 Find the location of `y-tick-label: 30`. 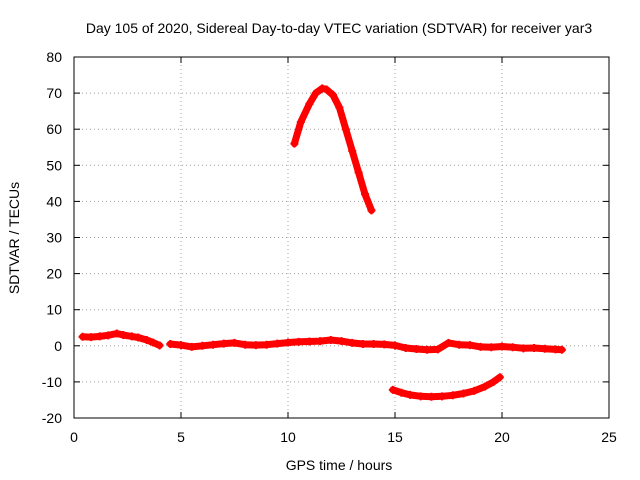

y-tick-label: 30 is located at coordinates (54, 238).